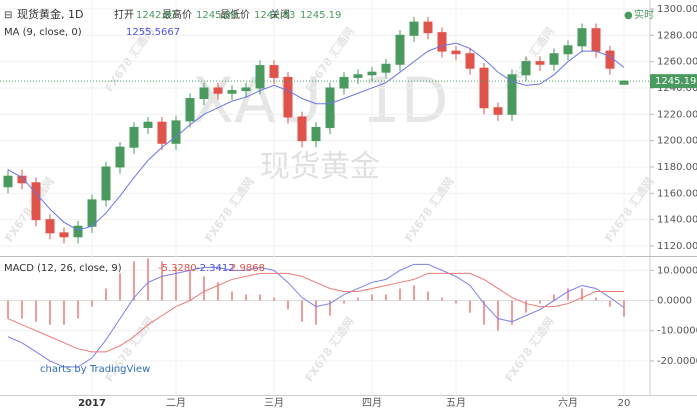 The width and height of the screenshot is (697, 411). Describe the element at coordinates (677, 167) in the screenshot. I see `y-tick-label: 1180.00` at that location.